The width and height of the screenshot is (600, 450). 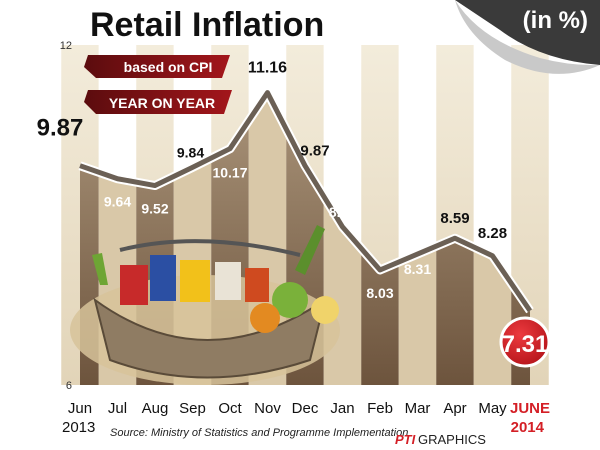 What do you see at coordinates (492, 233) in the screenshot?
I see `data-label: 8.28` at bounding box center [492, 233].